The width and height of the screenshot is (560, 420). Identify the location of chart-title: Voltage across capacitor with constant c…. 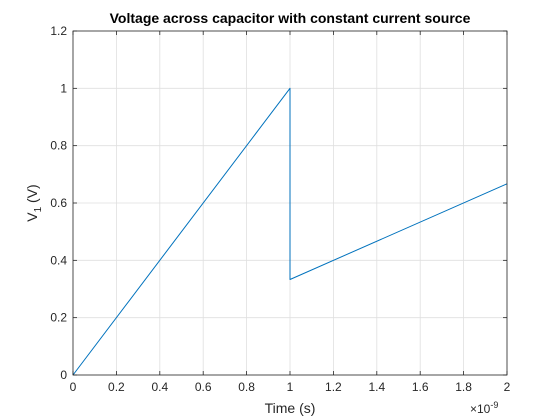
(290, 18).